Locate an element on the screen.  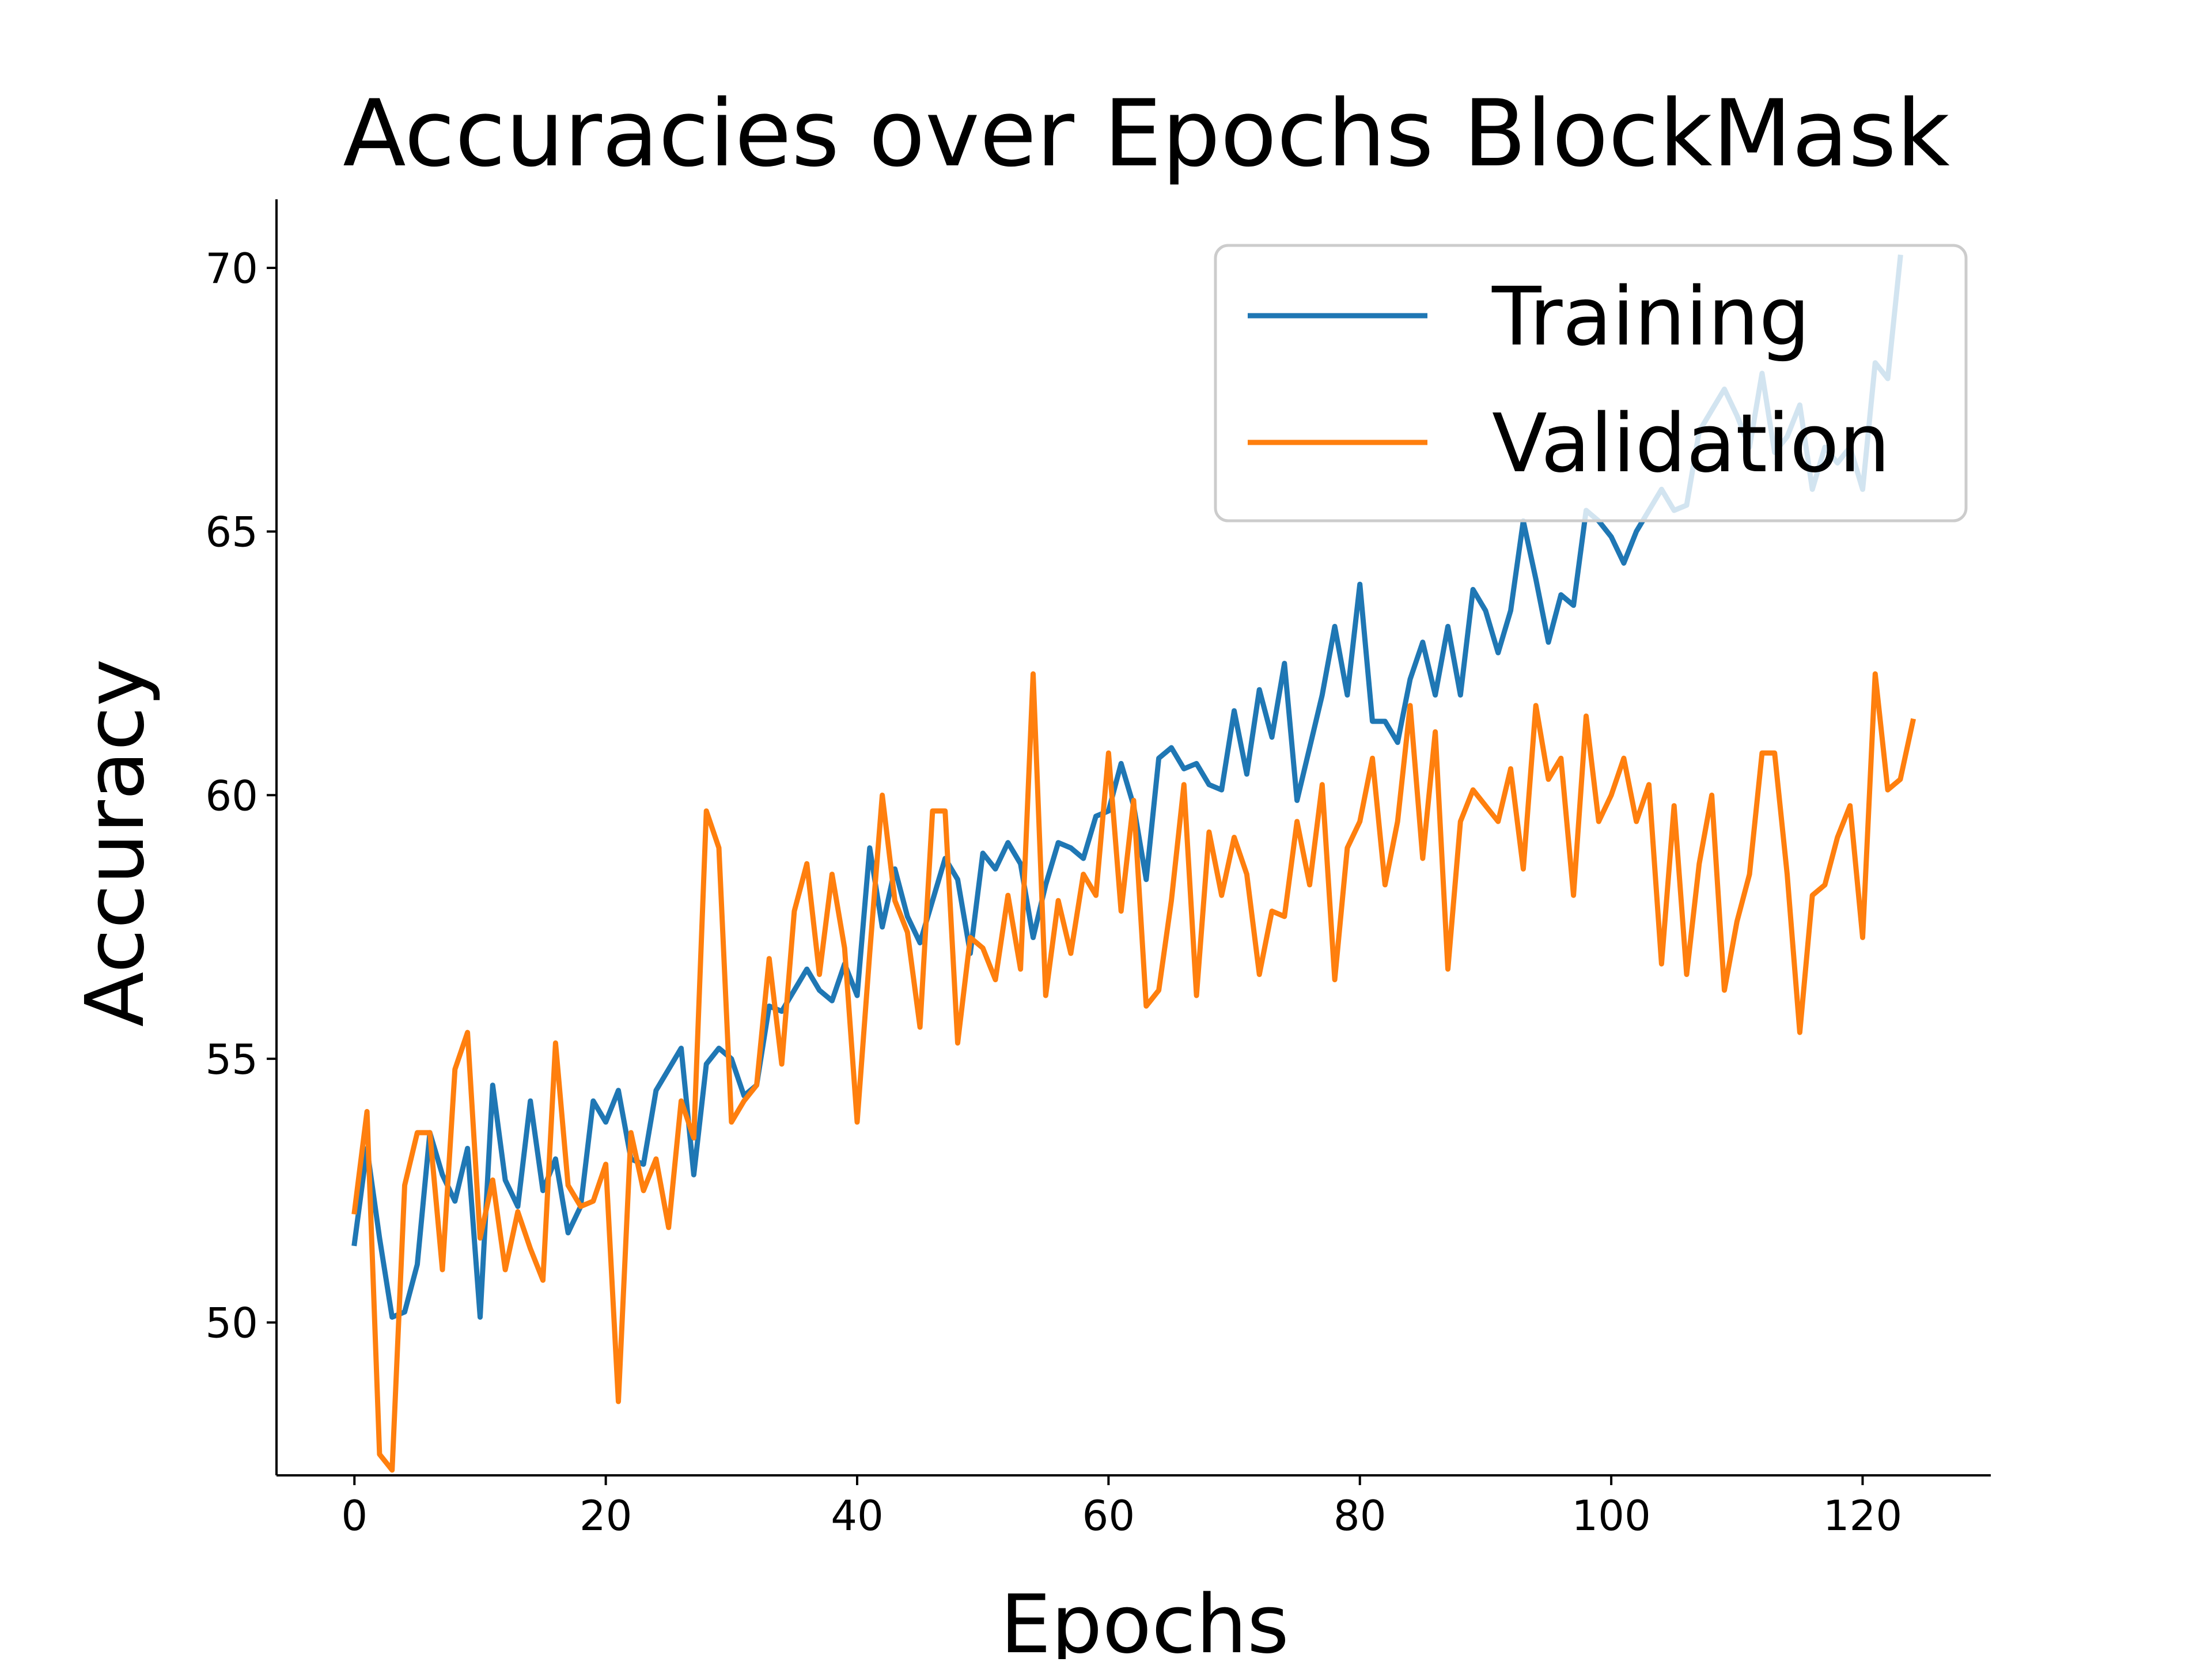
y-tick-label: 55 is located at coordinates (231, 1059).